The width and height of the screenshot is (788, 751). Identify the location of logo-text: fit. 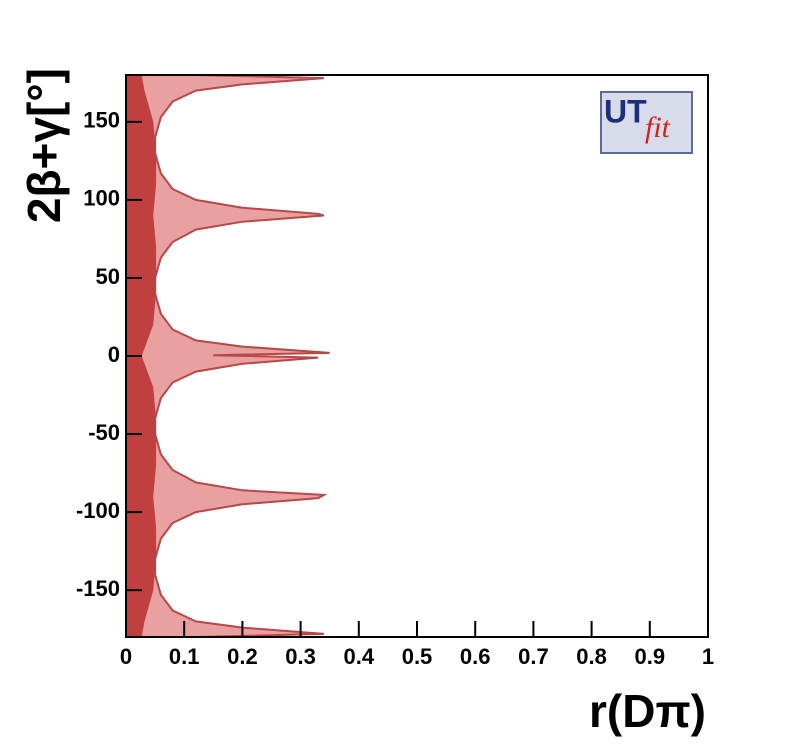
(658, 127).